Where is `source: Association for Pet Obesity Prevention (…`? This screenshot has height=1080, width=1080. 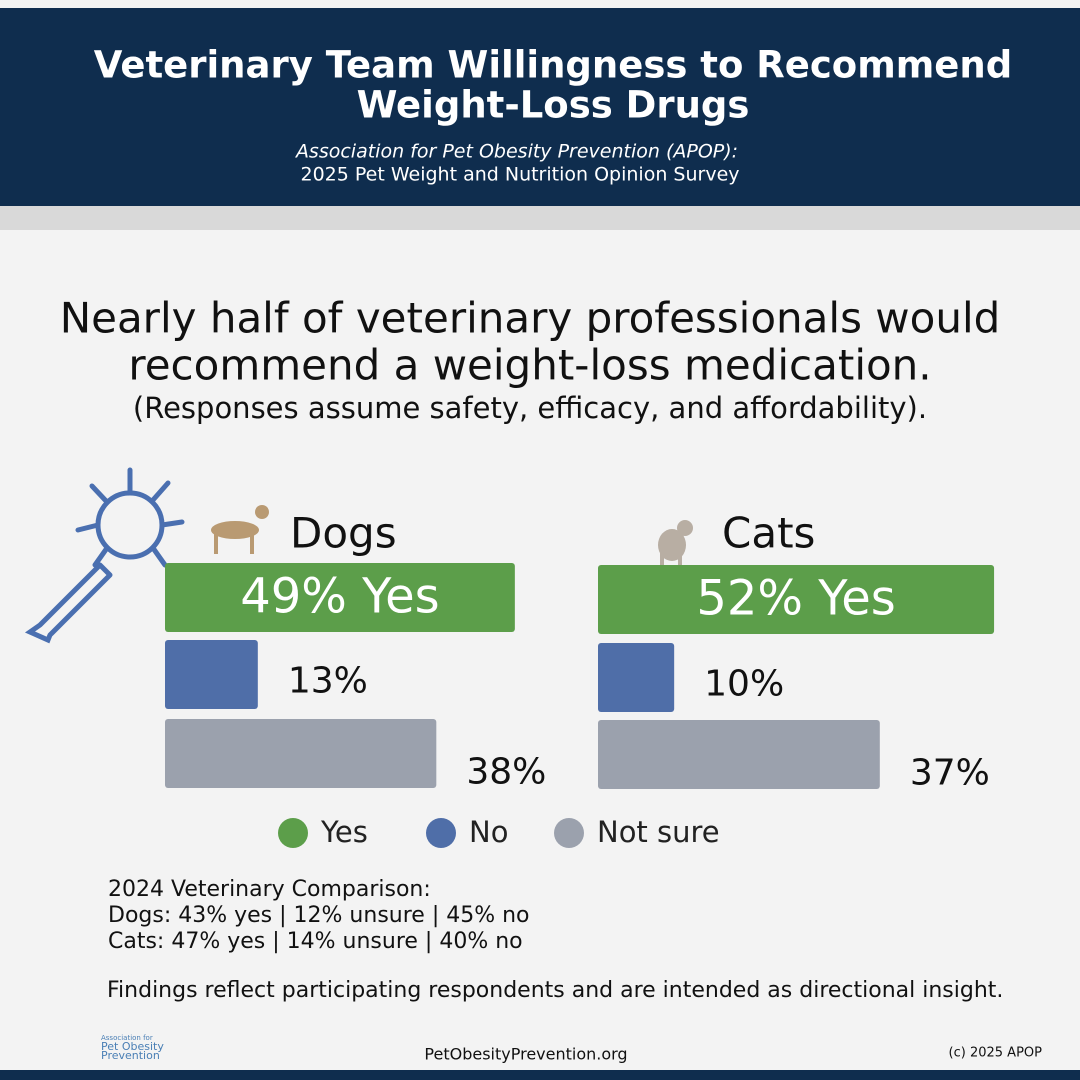 source: Association for Pet Obesity Prevention (… is located at coordinates (516, 152).